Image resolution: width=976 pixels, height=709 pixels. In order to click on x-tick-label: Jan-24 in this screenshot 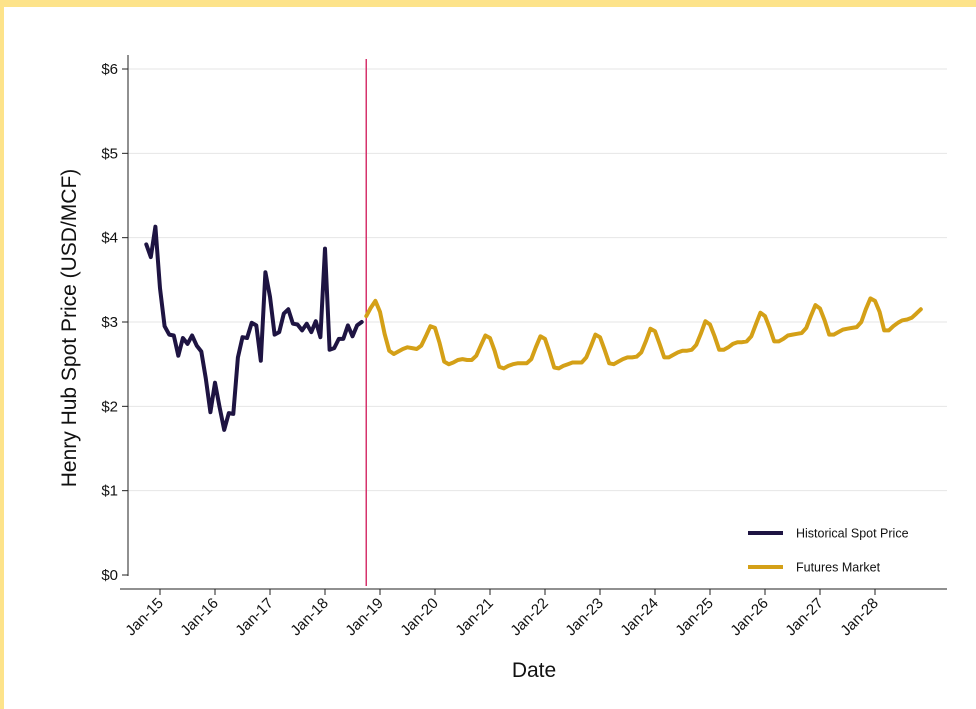, I will do `click(639, 617)`.